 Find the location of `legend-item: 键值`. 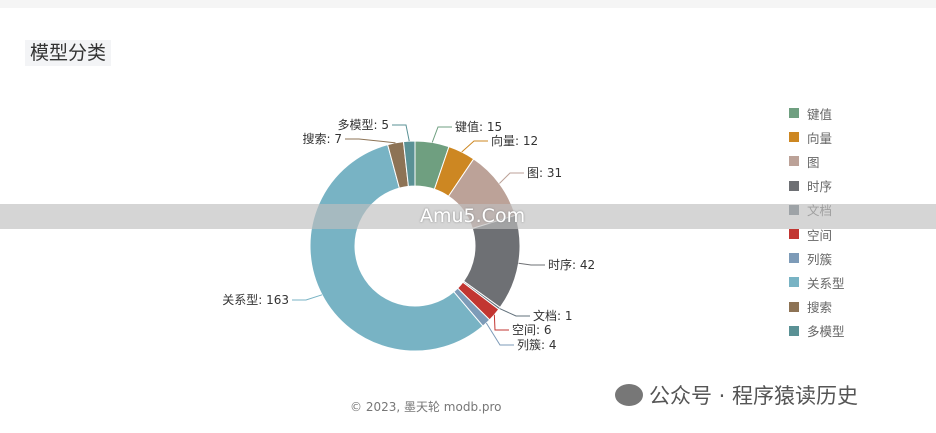

legend-item: 键值 is located at coordinates (817, 113).